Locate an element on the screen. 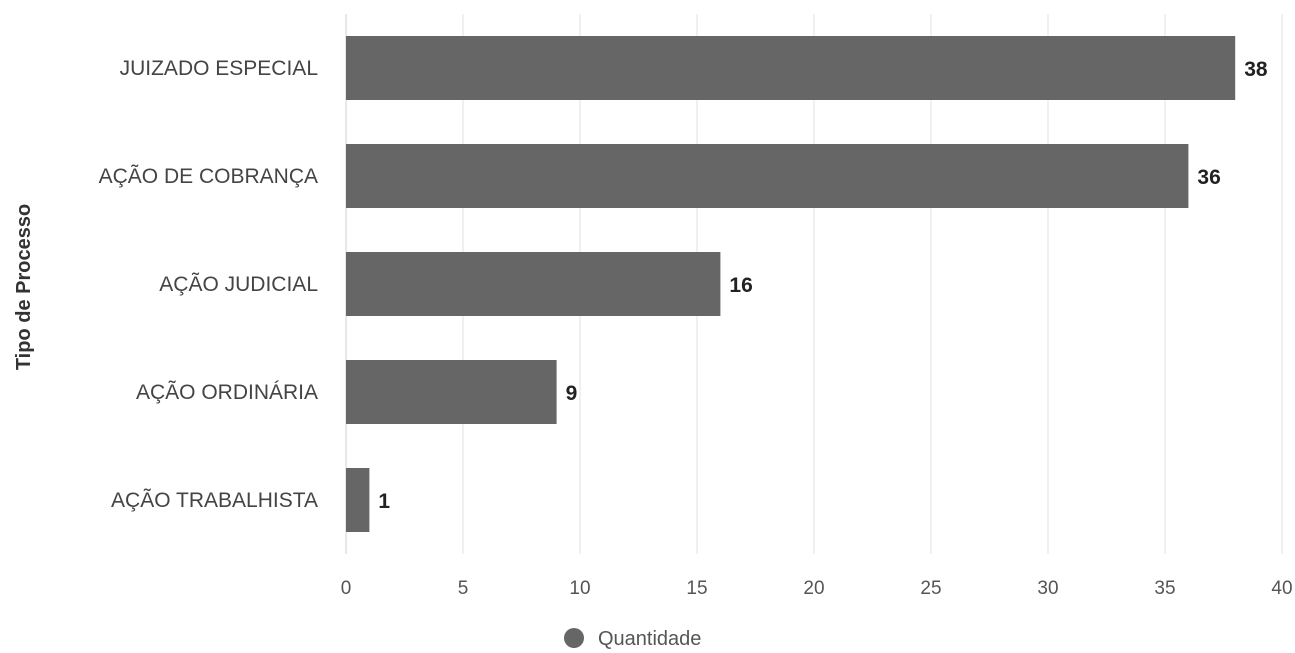 The height and width of the screenshot is (653, 1295). legend-label-quantidade: Quantidade is located at coordinates (649, 639).